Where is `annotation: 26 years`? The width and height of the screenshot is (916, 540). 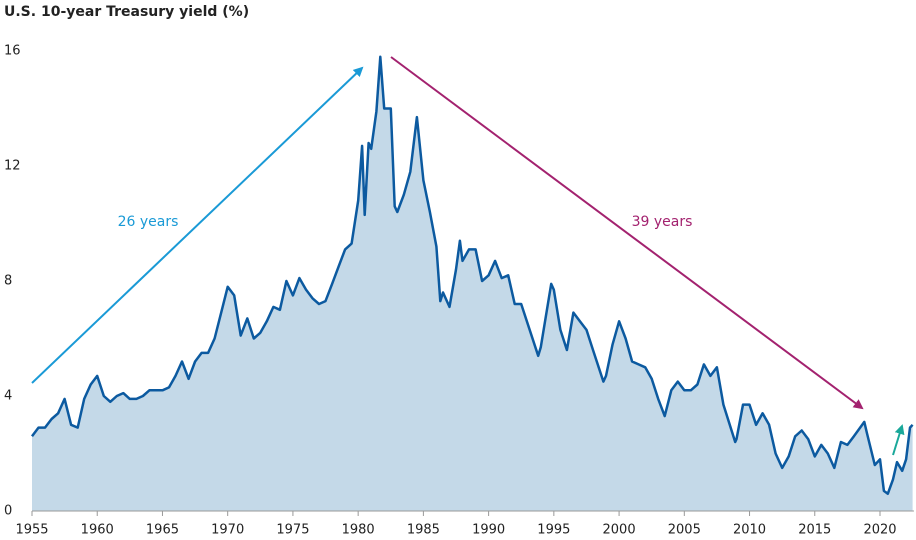 annotation: 26 years is located at coordinates (148, 222).